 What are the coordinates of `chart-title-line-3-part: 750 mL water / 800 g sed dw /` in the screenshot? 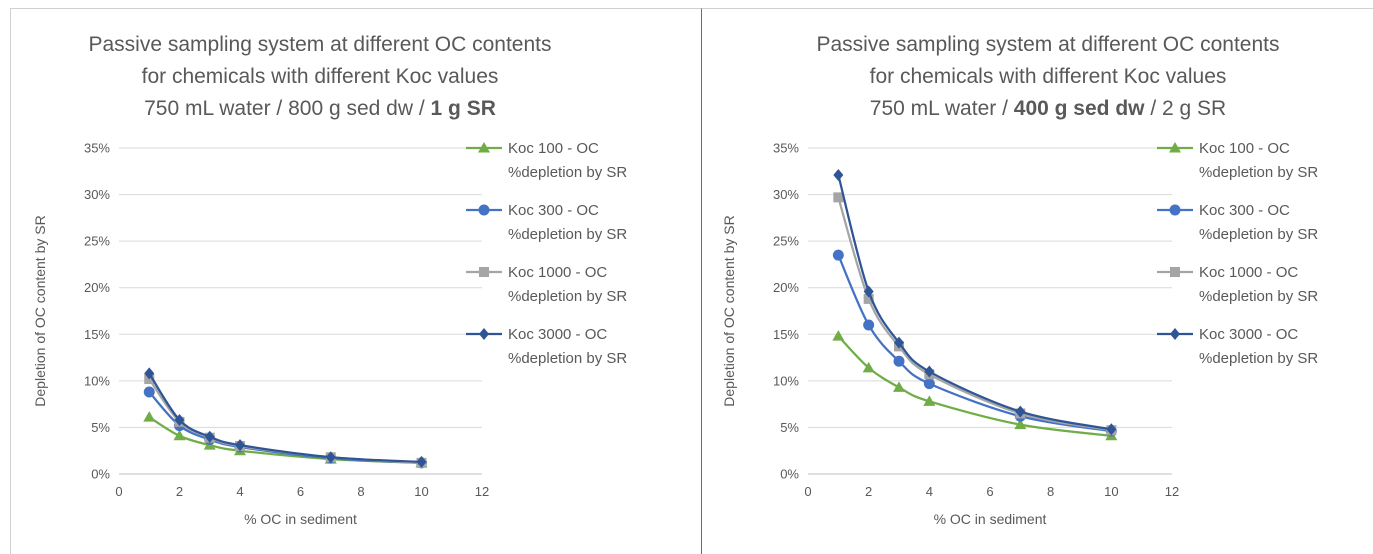 It's located at (287, 108).